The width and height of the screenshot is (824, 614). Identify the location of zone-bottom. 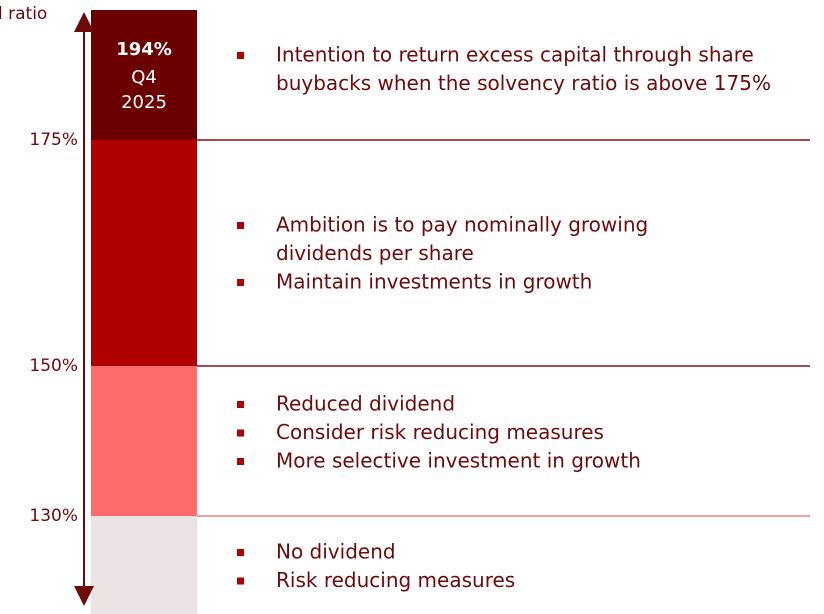
(144, 565).